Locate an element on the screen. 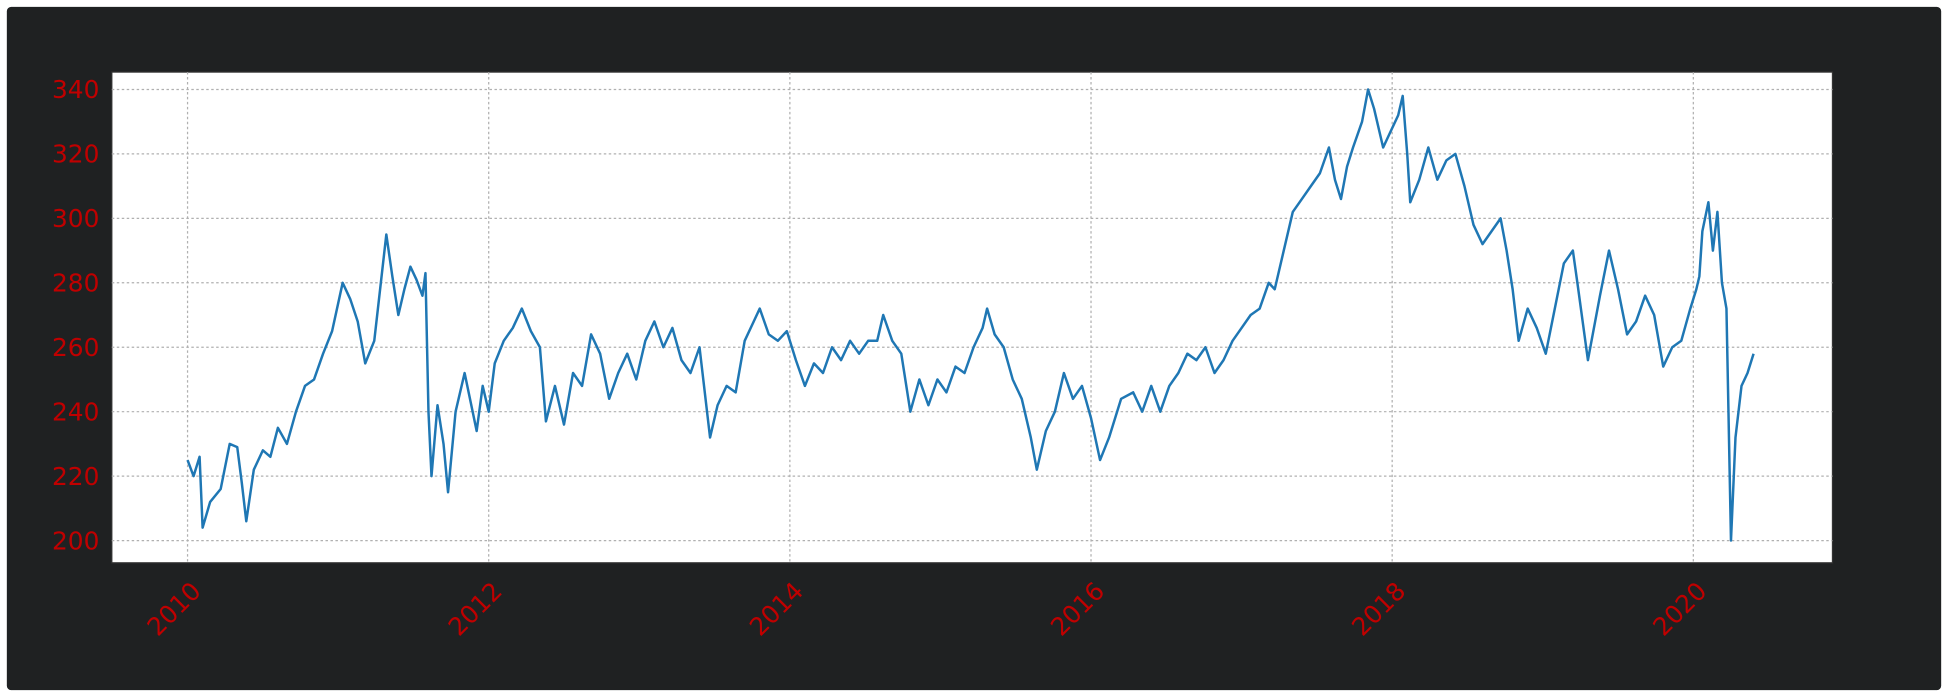  y-tick-label: 260 is located at coordinates (75, 347).